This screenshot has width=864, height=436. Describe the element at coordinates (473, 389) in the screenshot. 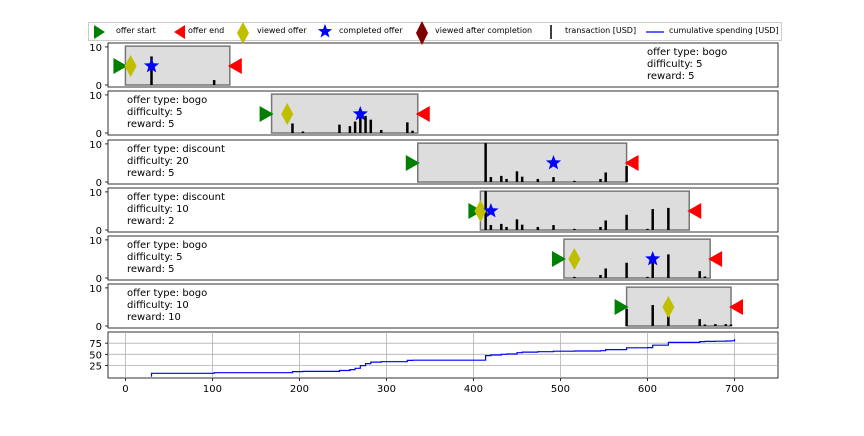

I see `x-tick-label: 400` at that location.